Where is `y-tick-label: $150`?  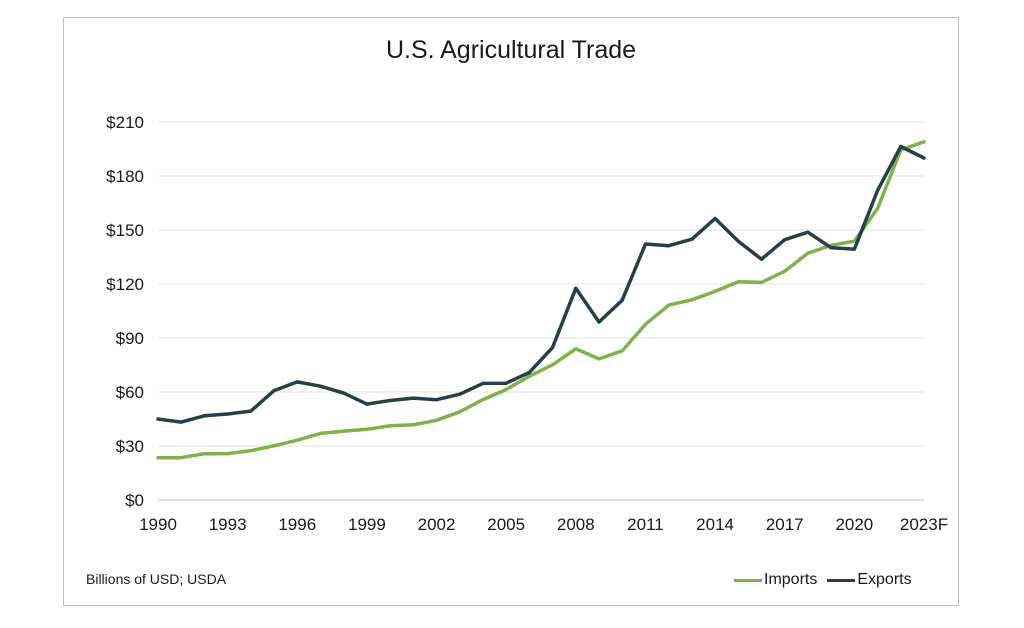 y-tick-label: $150 is located at coordinates (125, 230).